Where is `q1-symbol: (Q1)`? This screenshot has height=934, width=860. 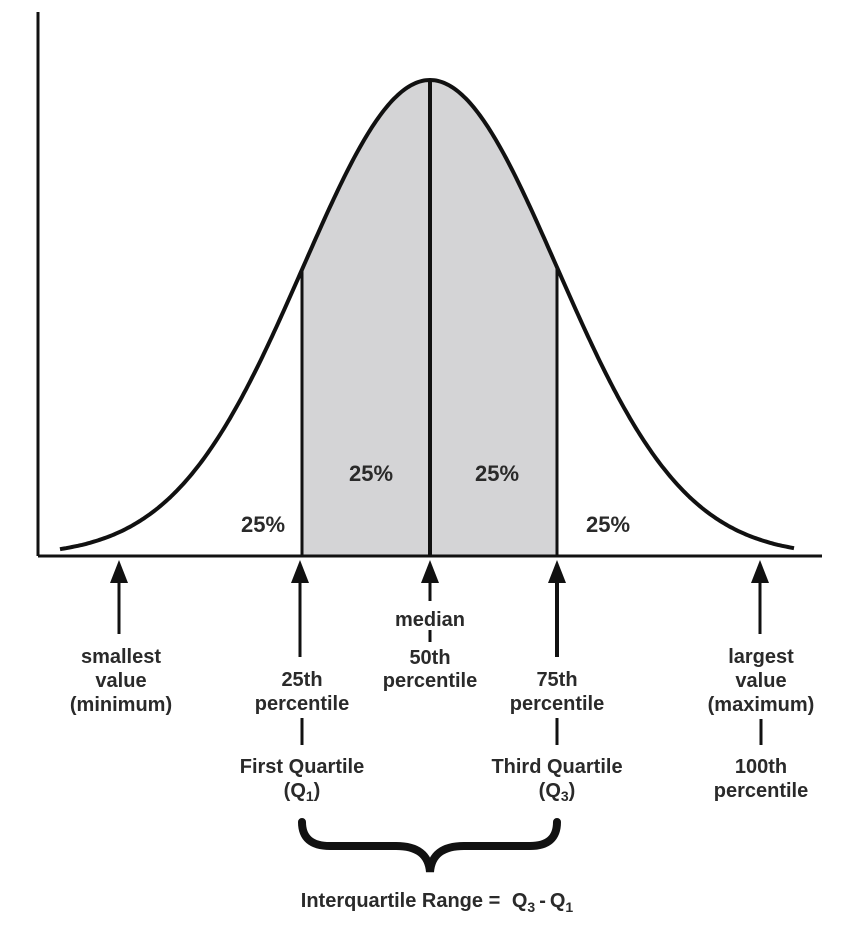
q1-symbol: (Q1) is located at coordinates (302, 792).